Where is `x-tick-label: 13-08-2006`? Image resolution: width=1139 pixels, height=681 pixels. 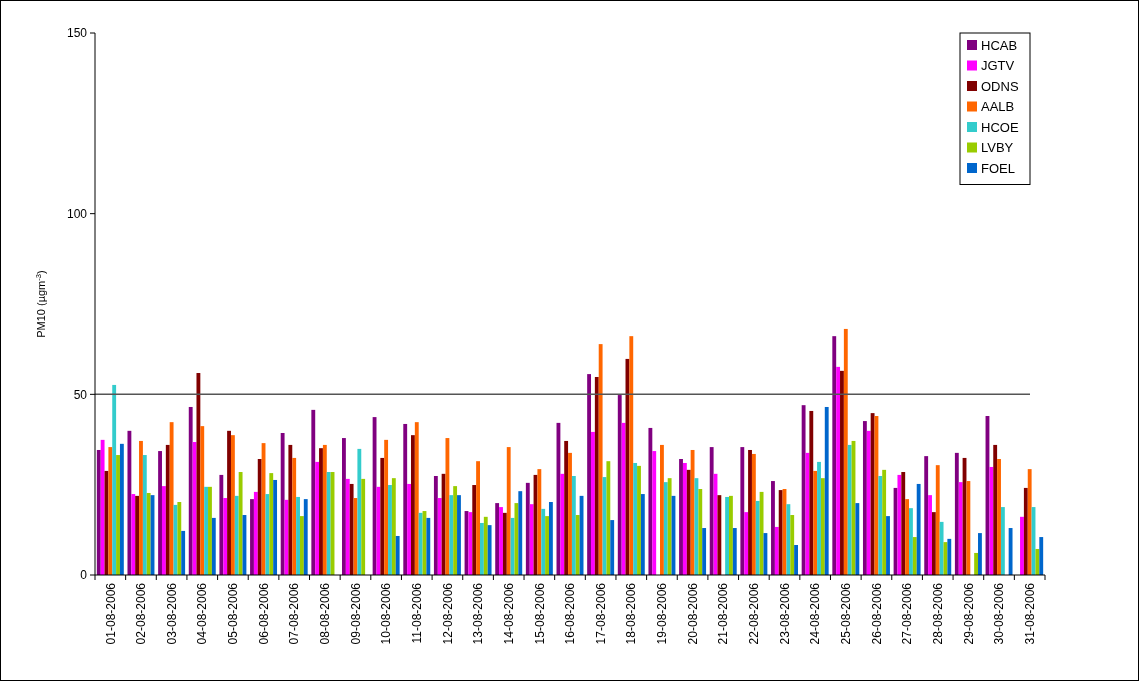 x-tick-label: 13-08-2006 is located at coordinates (478, 613).